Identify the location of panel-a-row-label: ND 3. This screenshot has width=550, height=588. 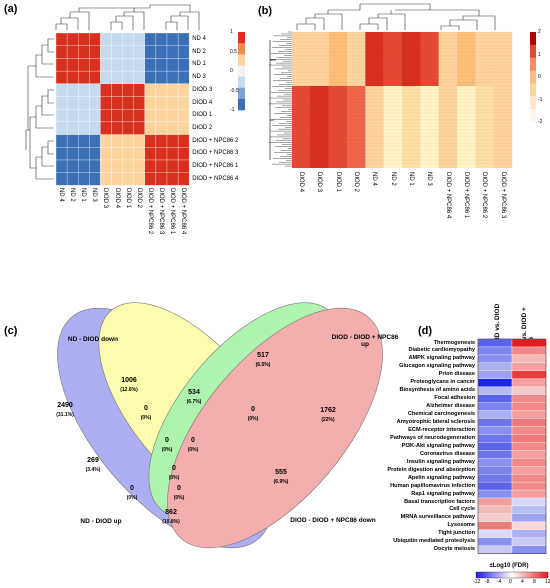
(199, 77).